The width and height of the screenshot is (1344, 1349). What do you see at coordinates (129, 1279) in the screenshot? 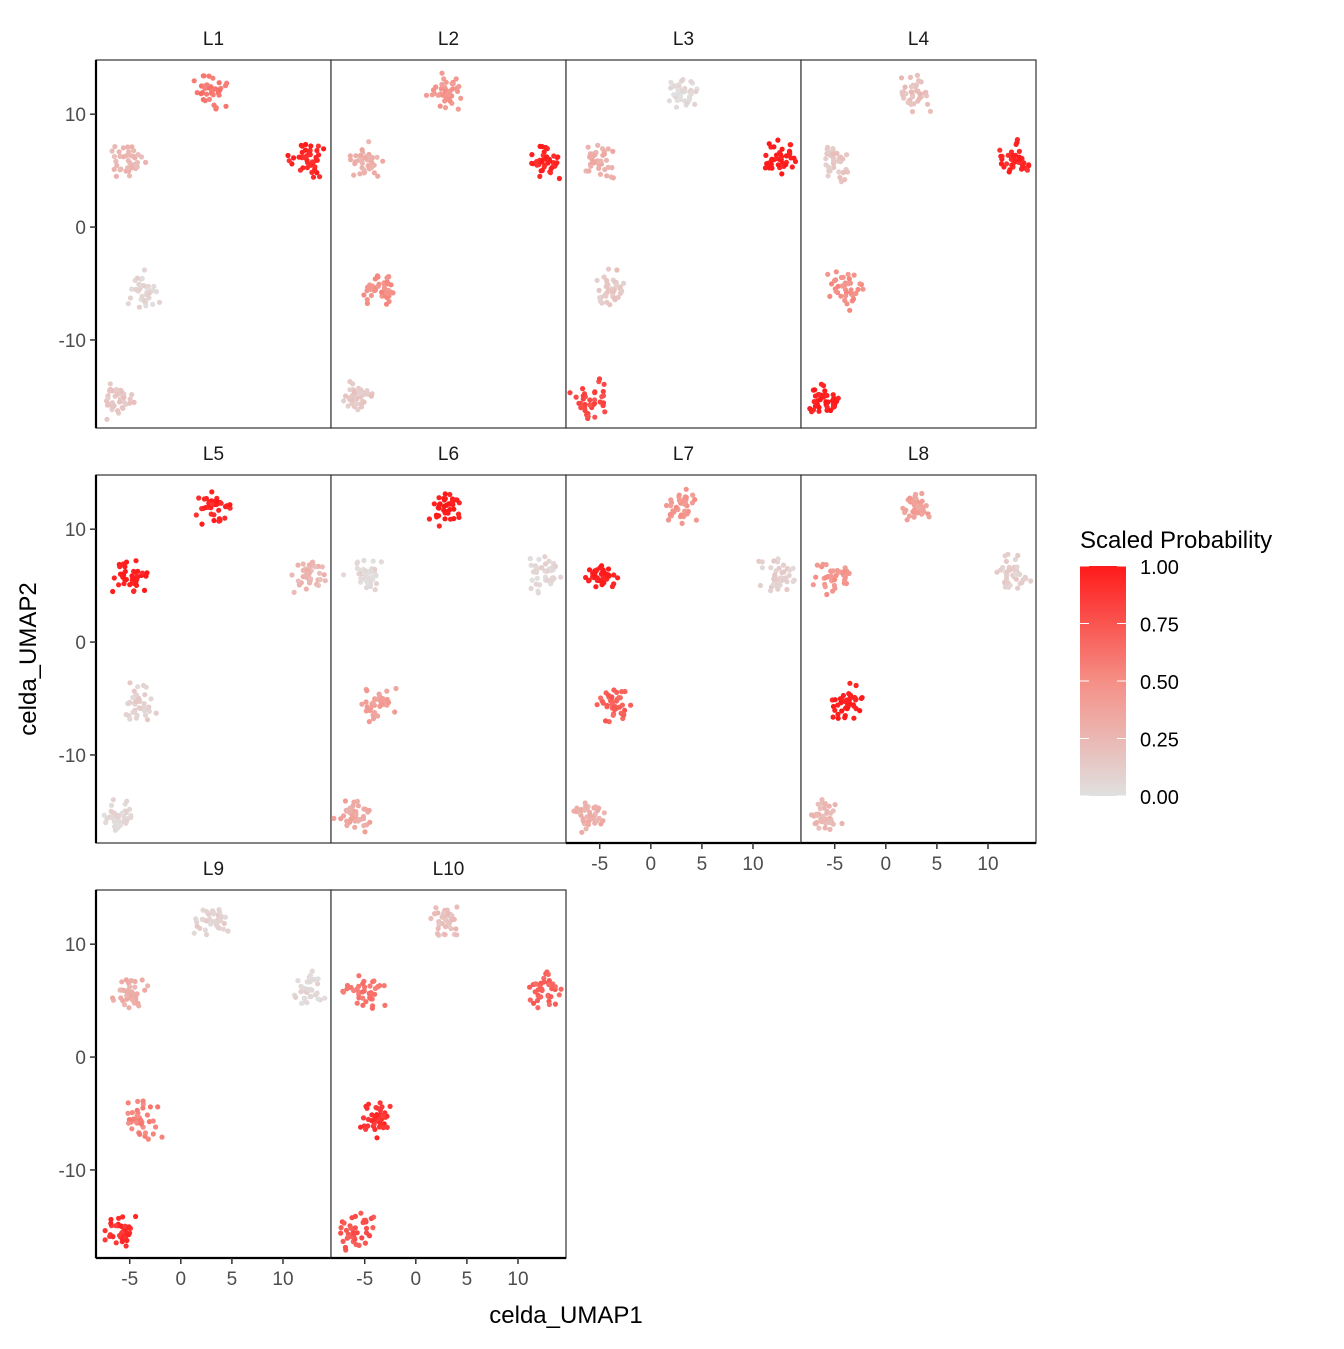
I see `x-tick-label: -5` at bounding box center [129, 1279].